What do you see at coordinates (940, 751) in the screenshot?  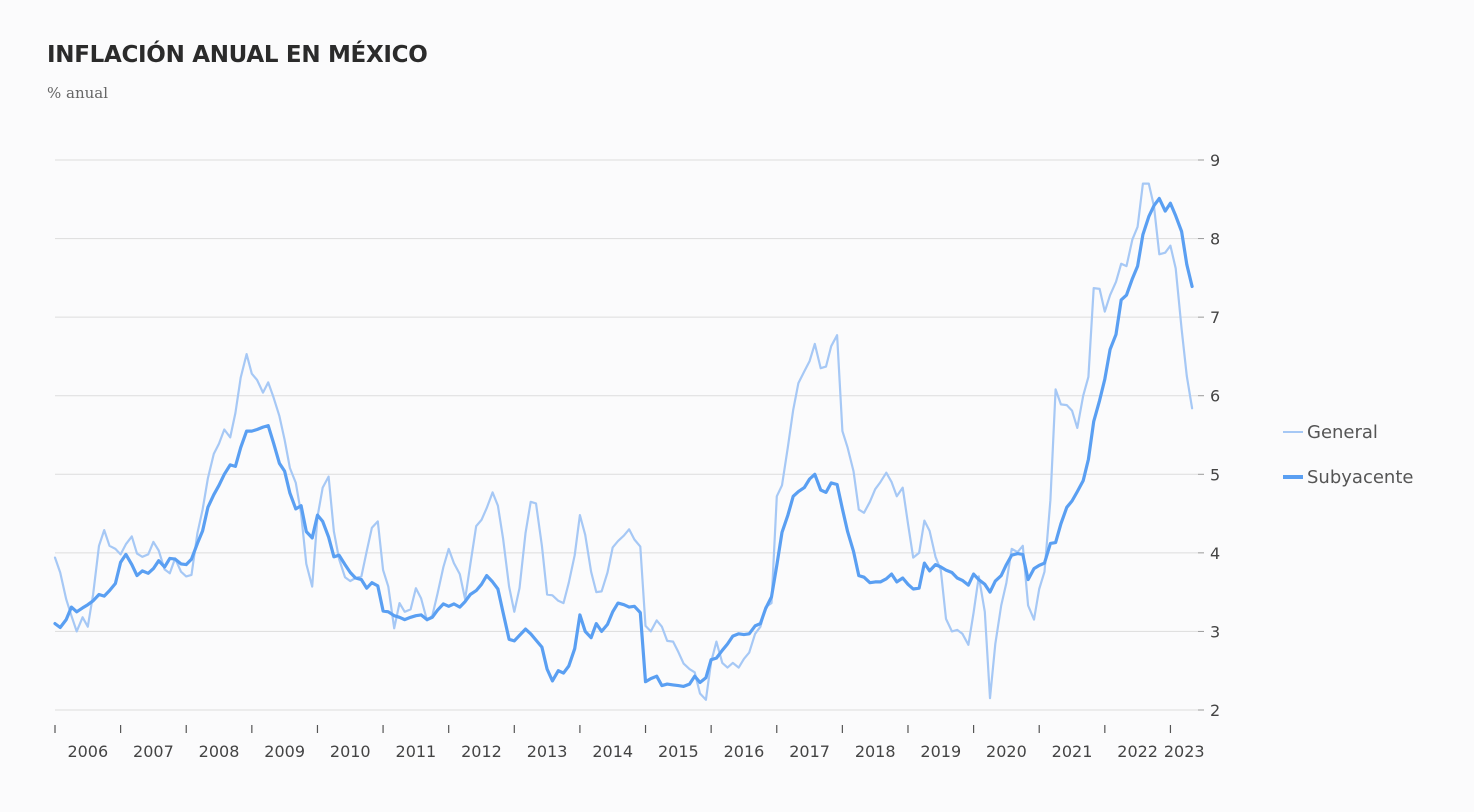 I see `x-tick-label: 2019` at bounding box center [940, 751].